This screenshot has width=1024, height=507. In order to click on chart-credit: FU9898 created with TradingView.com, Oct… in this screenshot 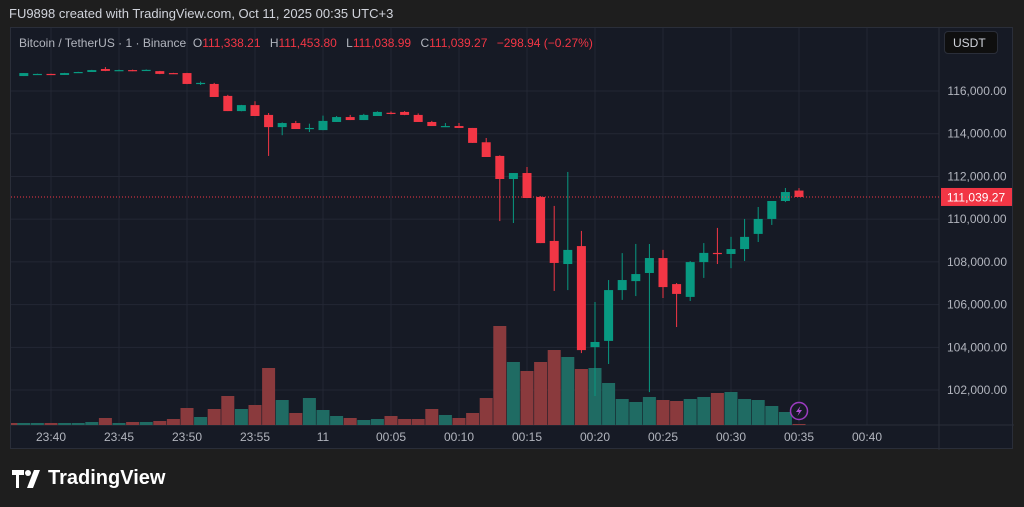, I will do `click(201, 13)`.